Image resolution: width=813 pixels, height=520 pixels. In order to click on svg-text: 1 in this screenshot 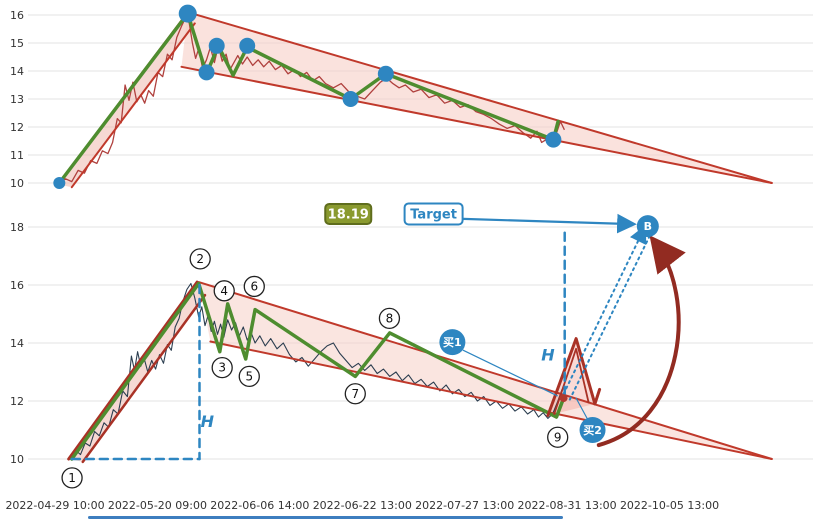, I will do `click(72, 478)`.